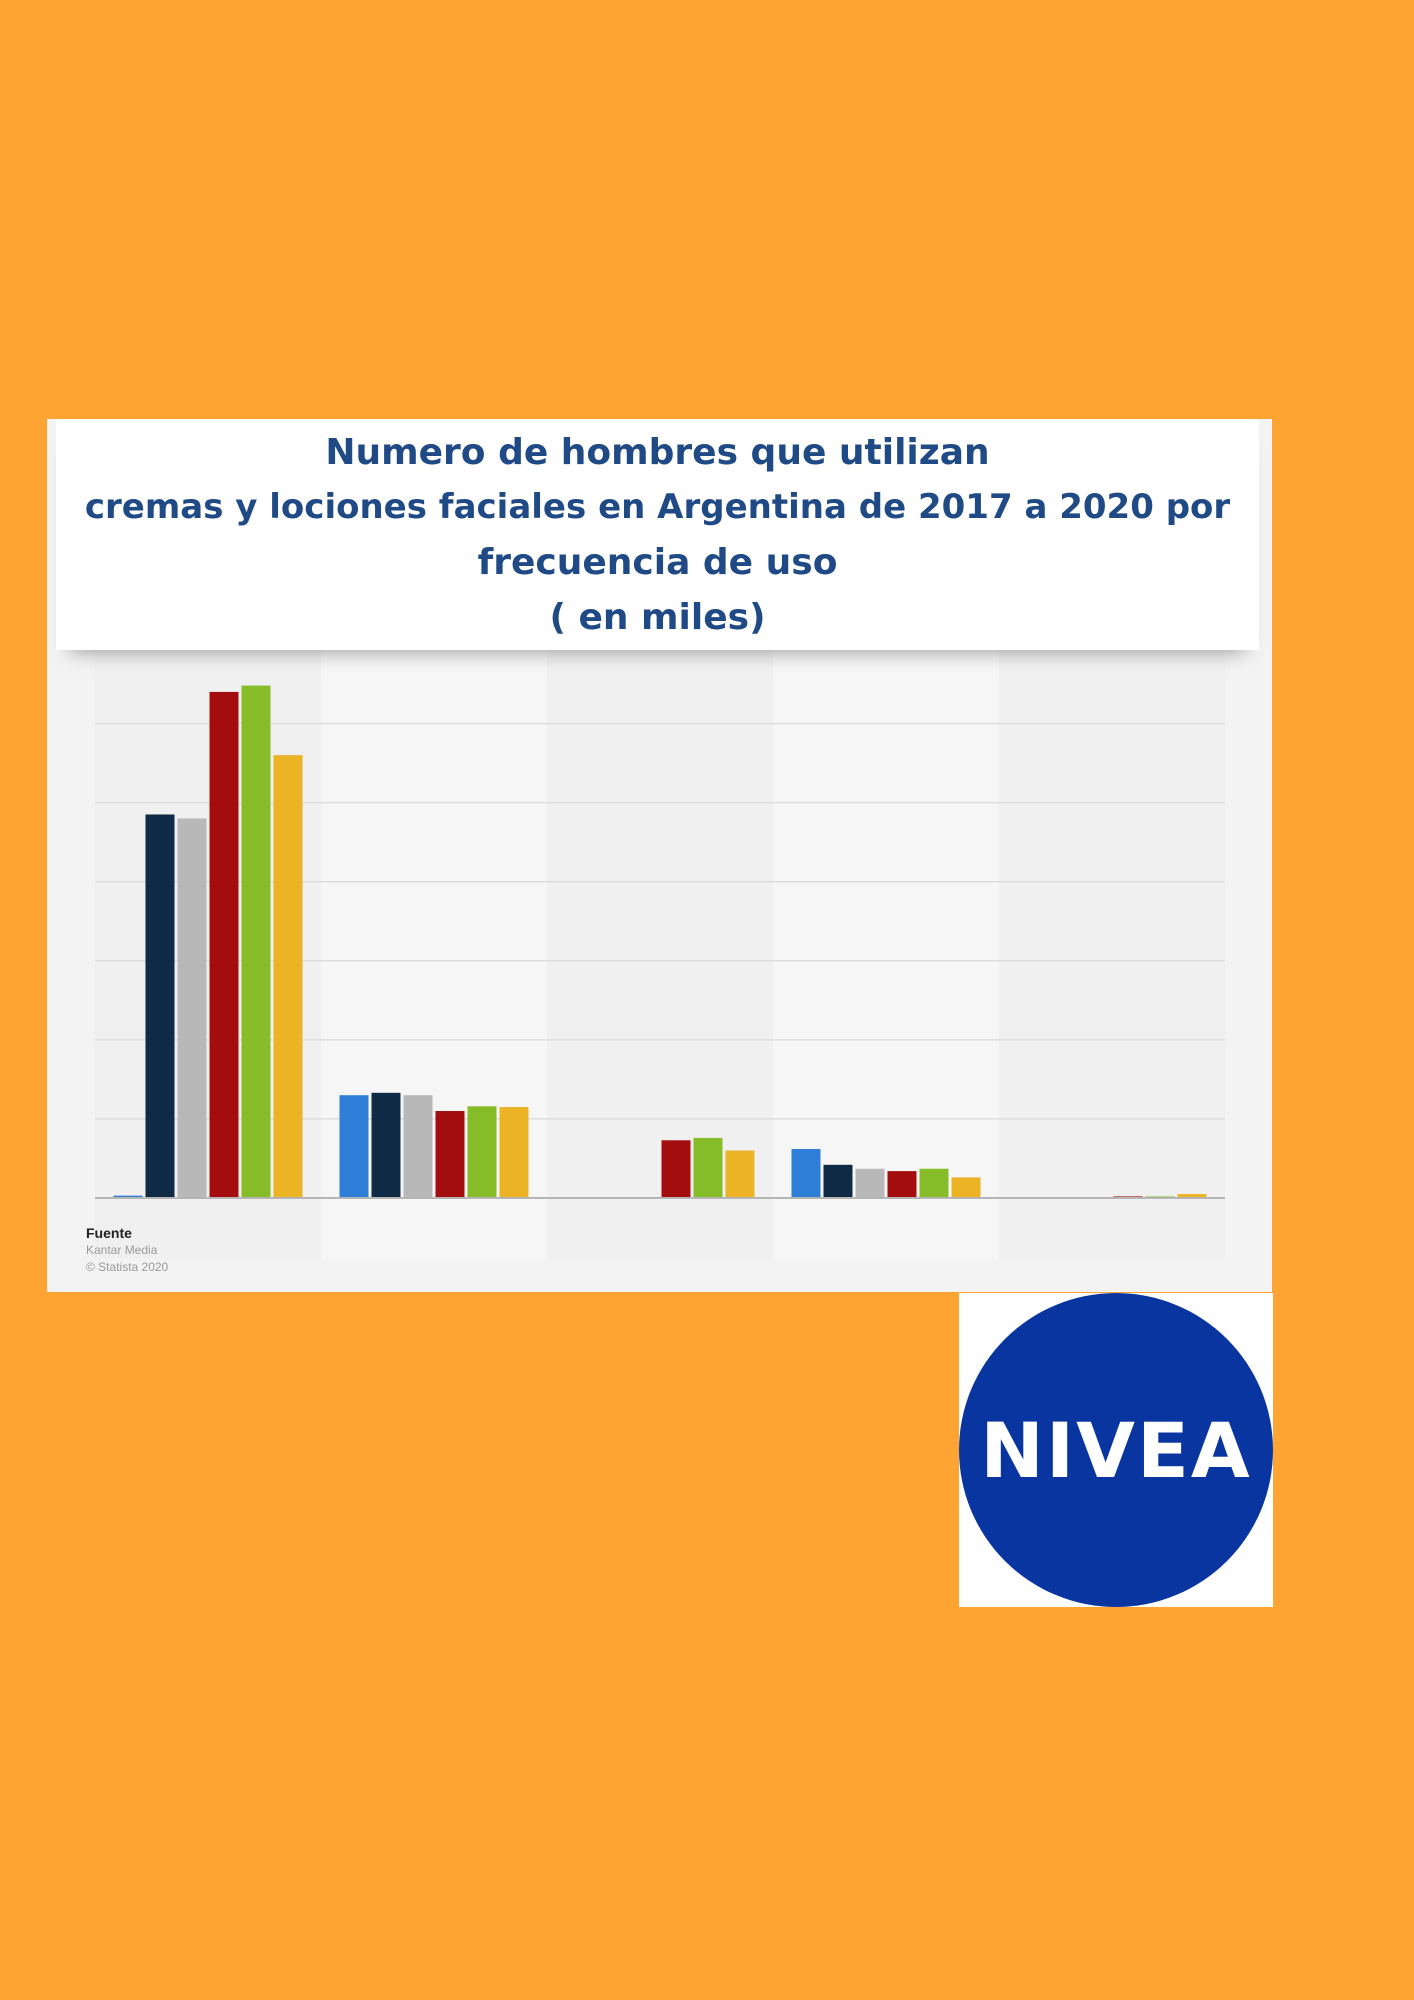 Image resolution: width=1414 pixels, height=2000 pixels. I want to click on source-line-2: © Statista 2020, so click(127, 1267).